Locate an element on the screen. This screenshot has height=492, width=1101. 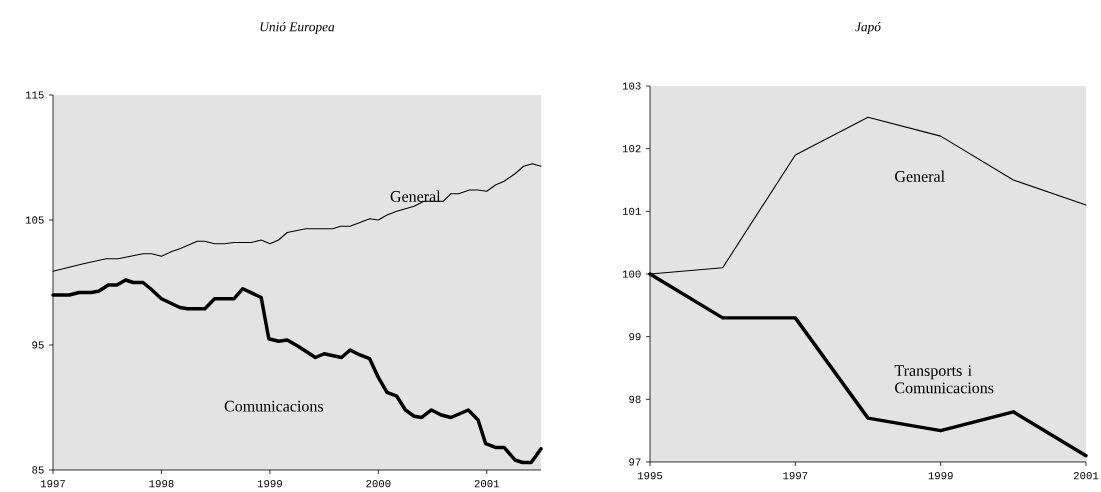
chart-title: Japó is located at coordinates (868, 28).